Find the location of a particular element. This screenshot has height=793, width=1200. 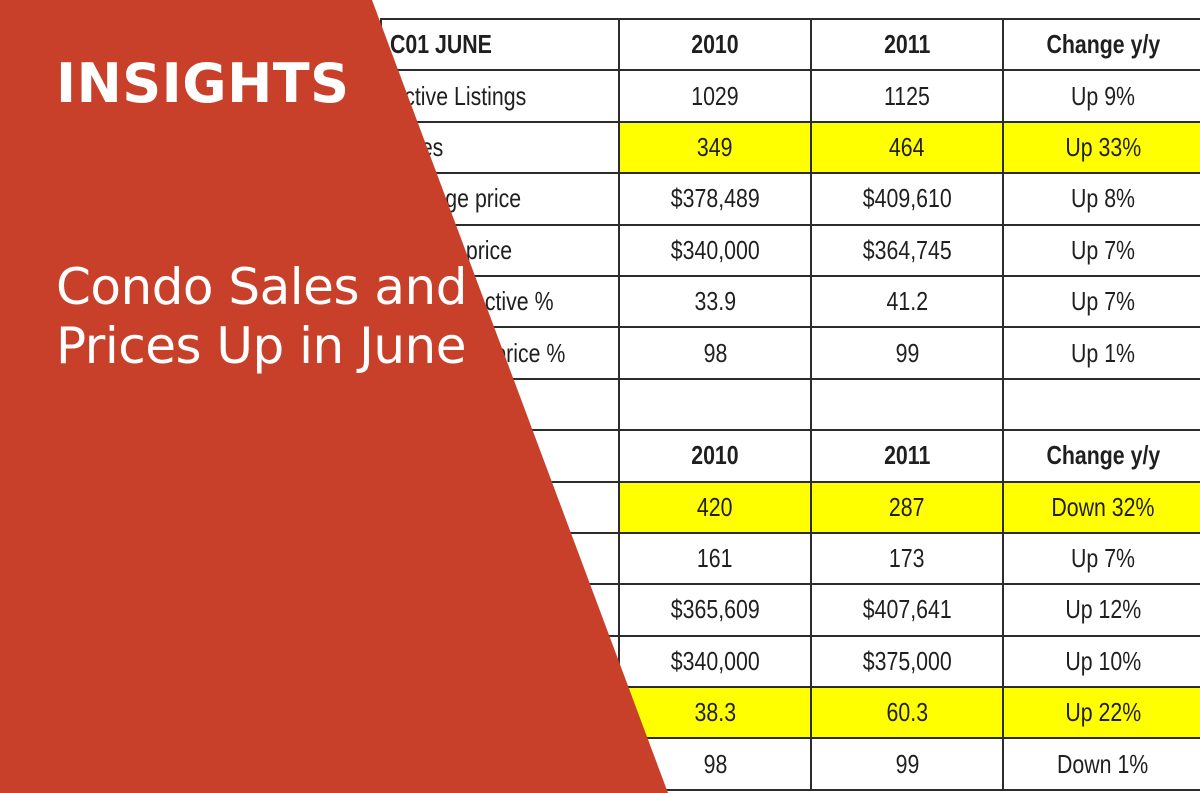

table-row: 420 287 Down 32% is located at coordinates (790, 507).